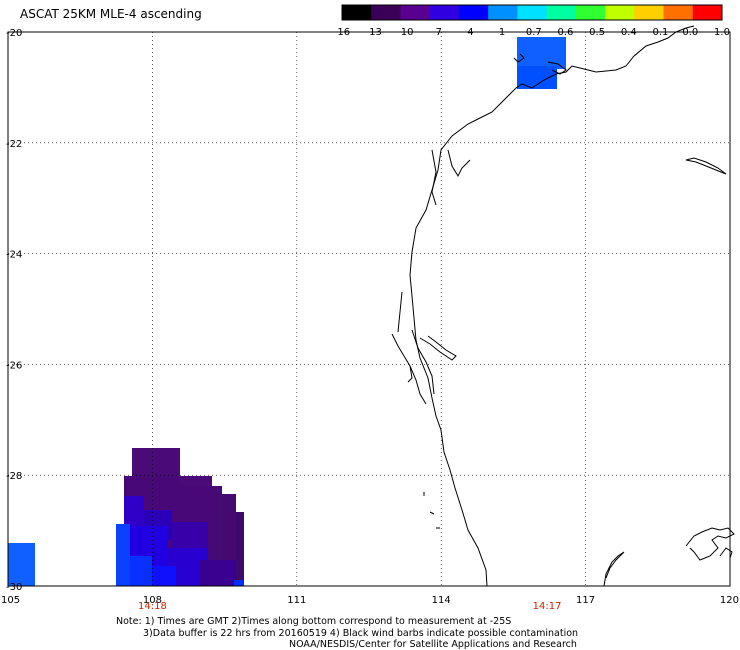  What do you see at coordinates (111, 14) in the screenshot?
I see `map-title: ASCAT 25KM MLE-4 ascending` at bounding box center [111, 14].